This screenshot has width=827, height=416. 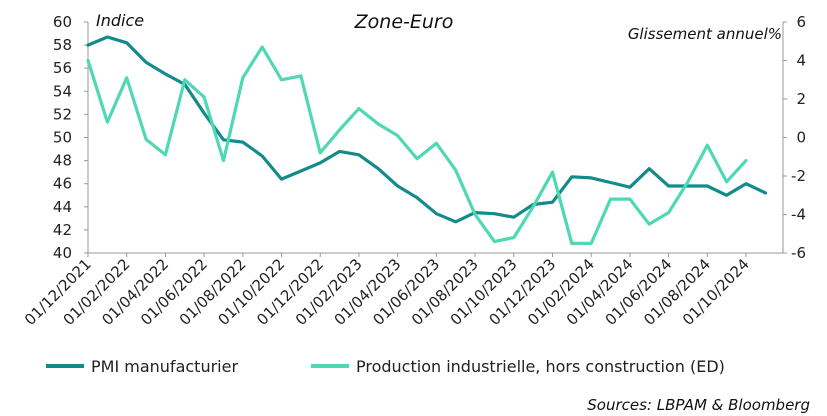 What do you see at coordinates (62, 161) in the screenshot?
I see `left-tick-label: 48` at bounding box center [62, 161].